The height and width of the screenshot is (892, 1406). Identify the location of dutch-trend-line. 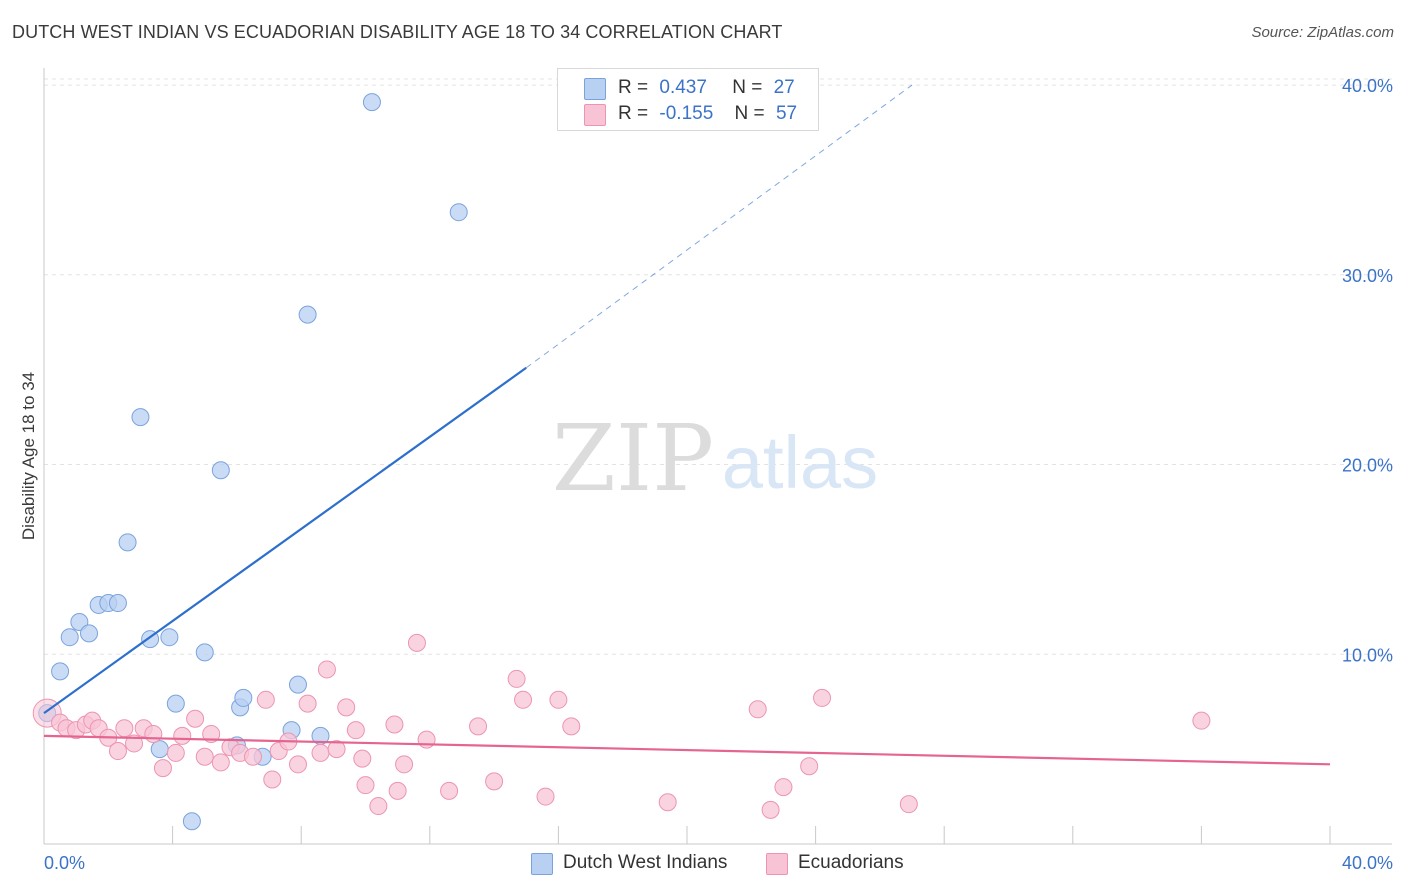
(285, 540).